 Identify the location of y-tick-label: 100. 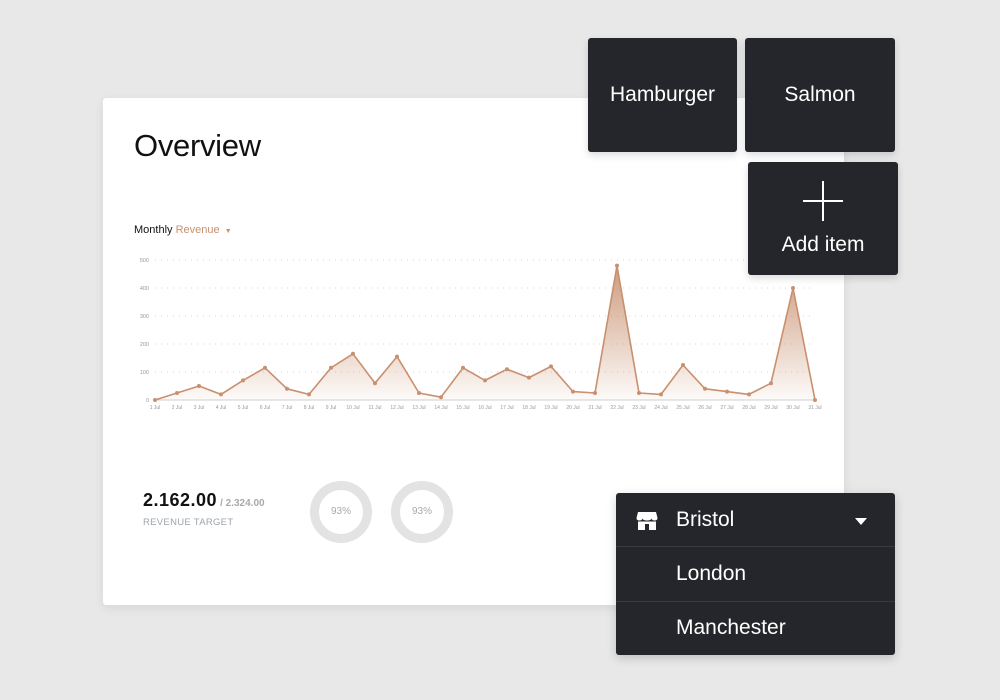
(144, 373).